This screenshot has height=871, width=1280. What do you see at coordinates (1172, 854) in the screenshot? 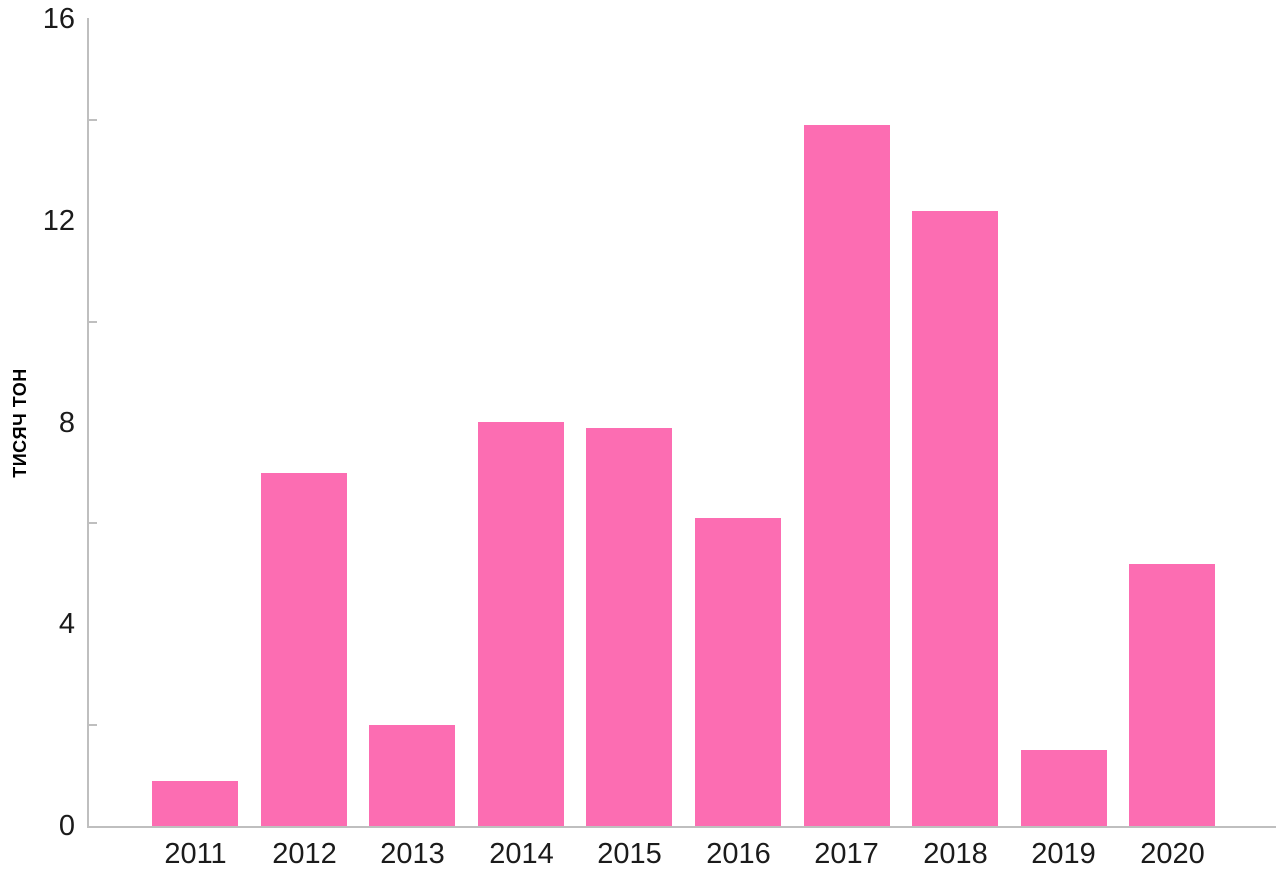
I see `x-tick-label: 2020` at bounding box center [1172, 854].